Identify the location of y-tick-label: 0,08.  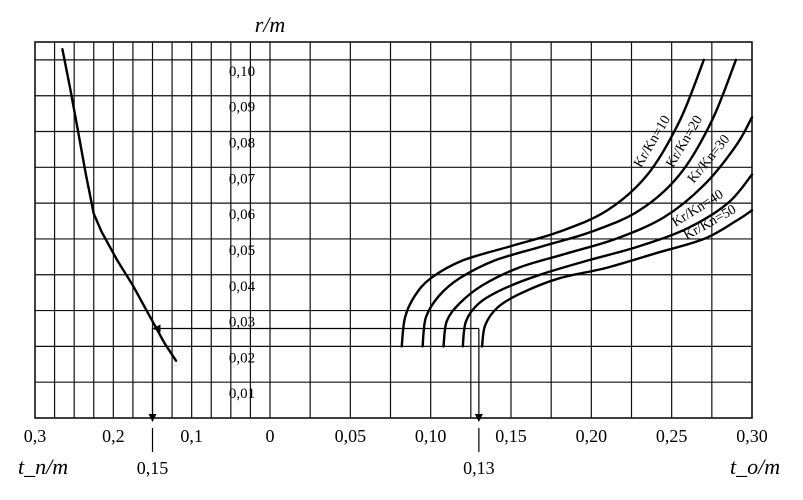
(242, 144).